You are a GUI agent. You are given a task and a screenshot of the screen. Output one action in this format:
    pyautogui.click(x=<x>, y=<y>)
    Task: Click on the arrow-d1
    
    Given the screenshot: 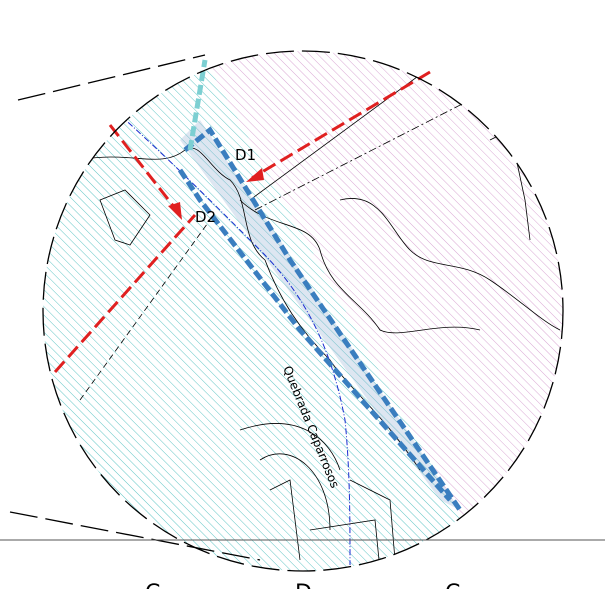 What is the action you would take?
    pyautogui.click(x=255, y=175)
    